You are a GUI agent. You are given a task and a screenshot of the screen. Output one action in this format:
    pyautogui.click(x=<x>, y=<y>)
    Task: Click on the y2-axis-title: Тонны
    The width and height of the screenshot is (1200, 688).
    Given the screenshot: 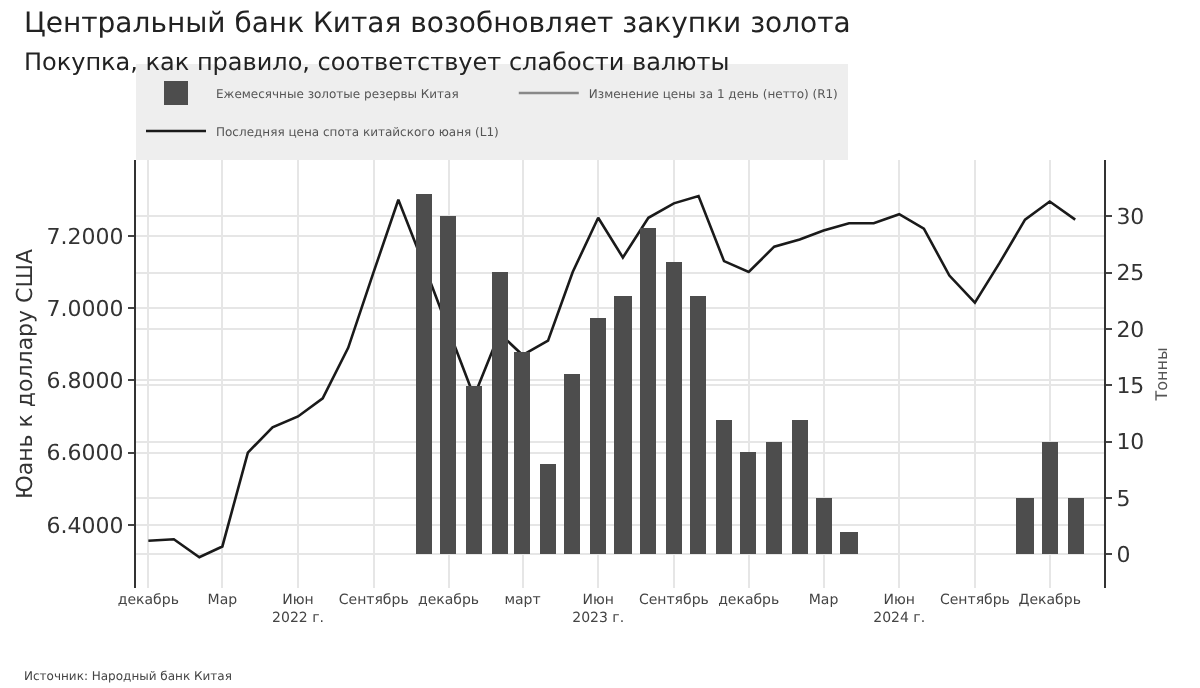 What is the action you would take?
    pyautogui.click(x=1161, y=375)
    